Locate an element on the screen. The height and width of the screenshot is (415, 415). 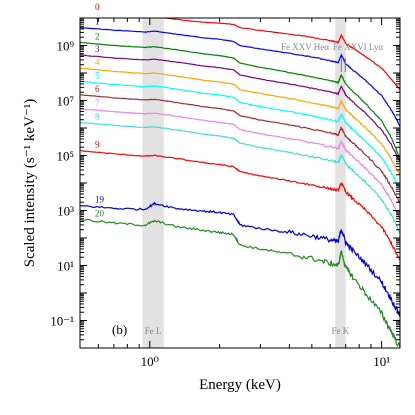
series-label-19: 19 is located at coordinates (100, 200).